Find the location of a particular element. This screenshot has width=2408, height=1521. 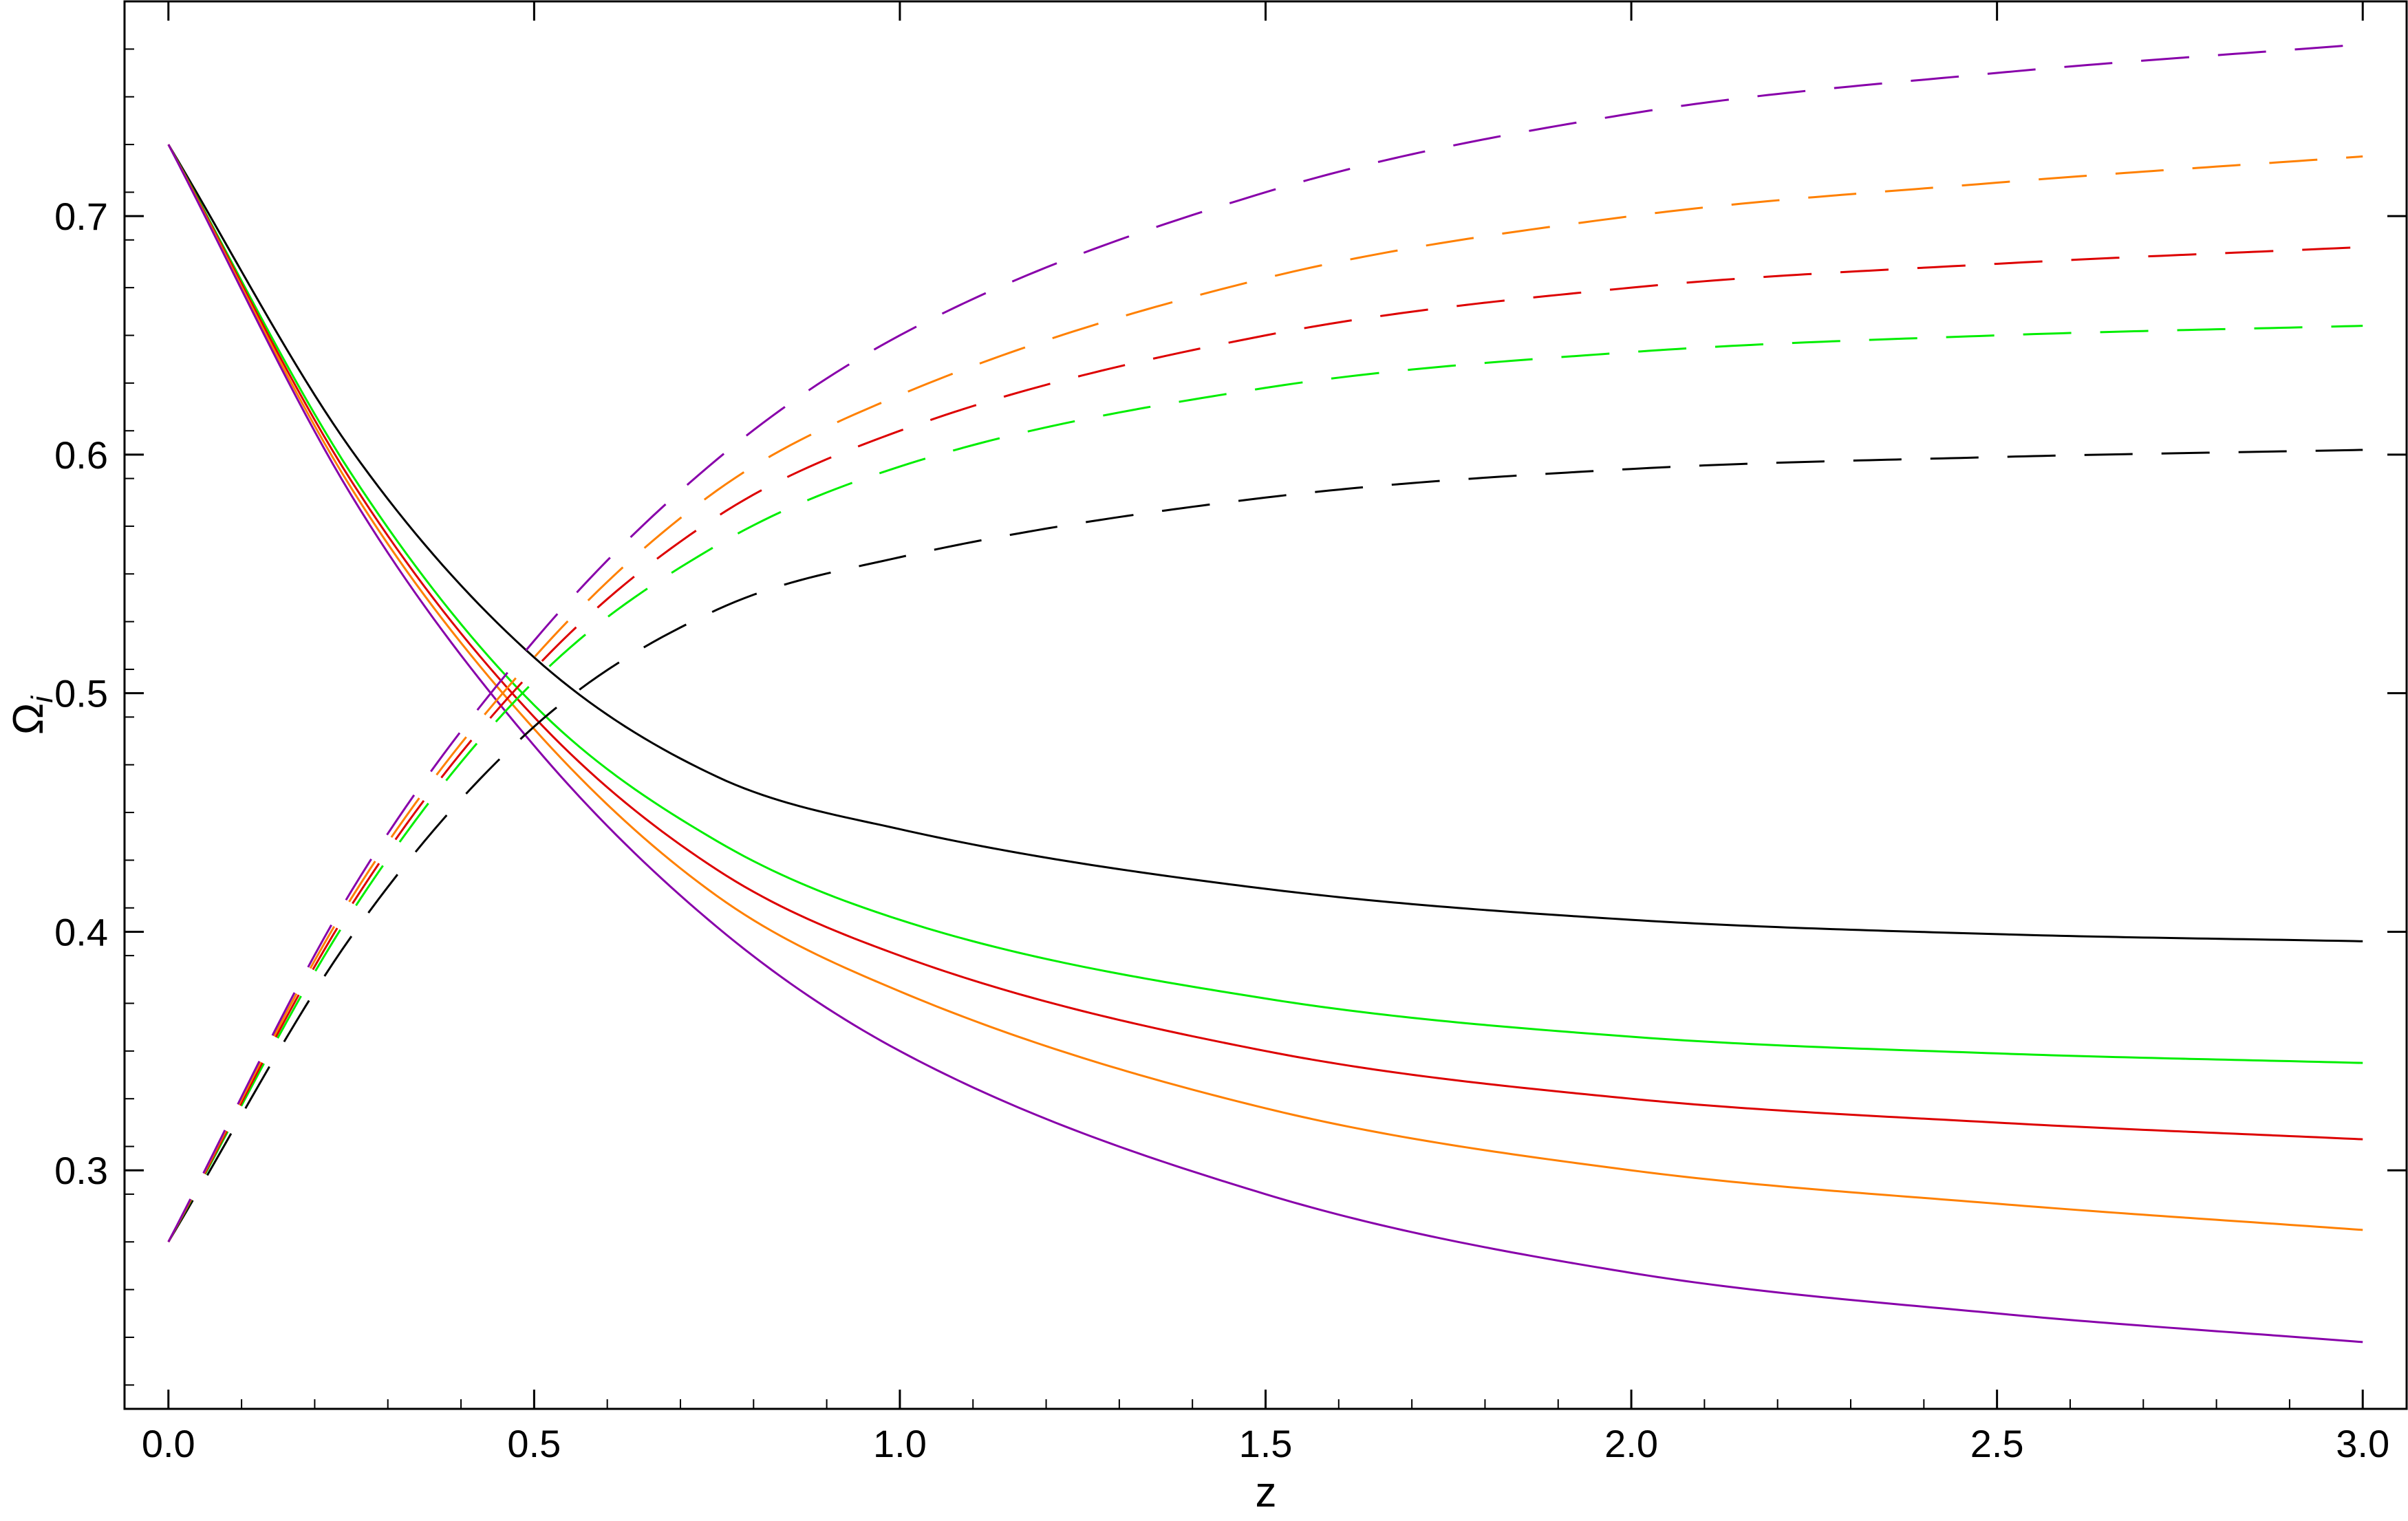

x-tick-label: 2.0 is located at coordinates (1631, 1443).